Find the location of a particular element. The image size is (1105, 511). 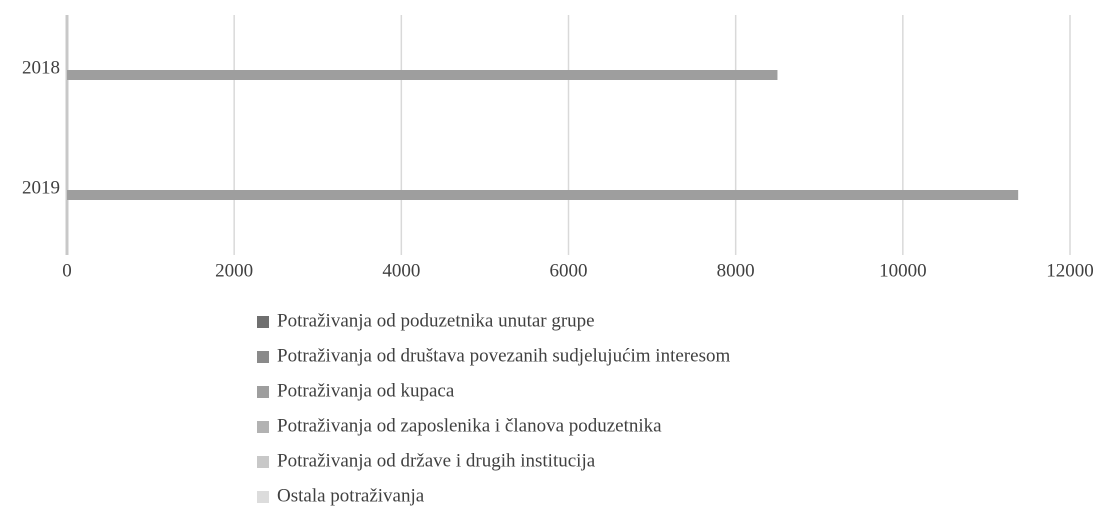

x-tick-label: 6000 is located at coordinates (569, 270).